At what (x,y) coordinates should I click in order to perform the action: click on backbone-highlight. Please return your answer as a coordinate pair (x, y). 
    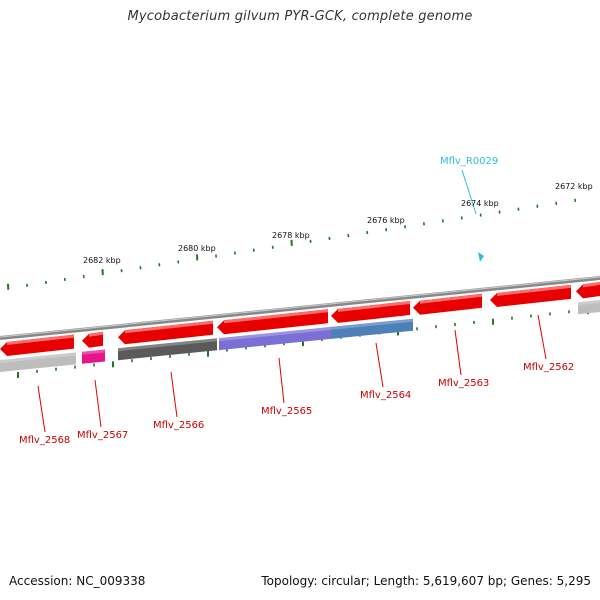
    Looking at the image, I should click on (300, 307).